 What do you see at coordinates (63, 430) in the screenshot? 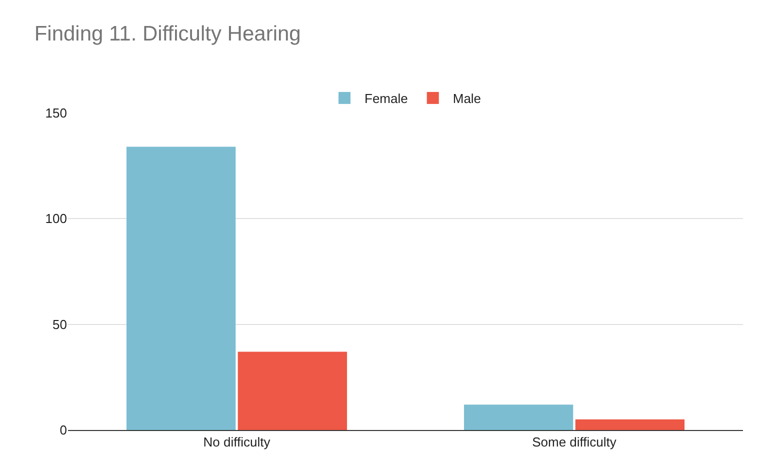
I see `y-tick-label: 0` at bounding box center [63, 430].